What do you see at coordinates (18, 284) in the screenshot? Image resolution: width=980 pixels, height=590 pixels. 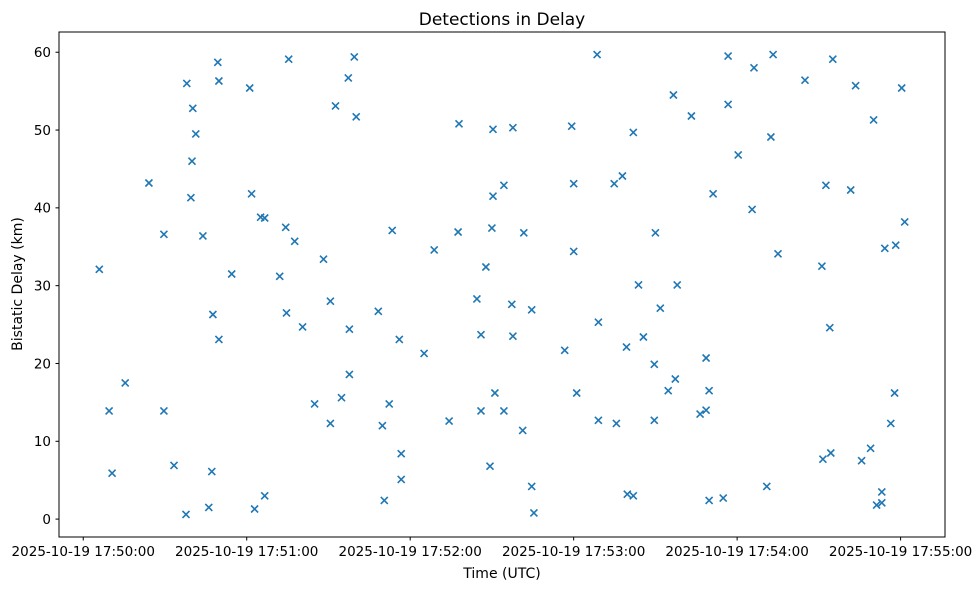 I see `y-axis-label: Bistatic Delay (km)` at bounding box center [18, 284].